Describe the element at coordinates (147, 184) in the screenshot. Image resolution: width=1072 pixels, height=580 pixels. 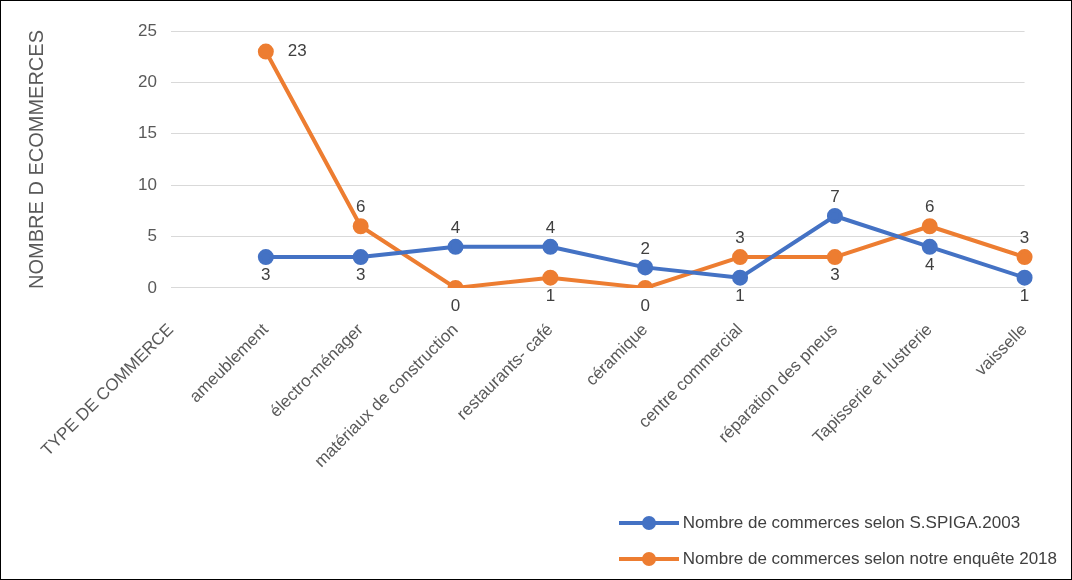
I see `y-tick-label: 10` at that location.